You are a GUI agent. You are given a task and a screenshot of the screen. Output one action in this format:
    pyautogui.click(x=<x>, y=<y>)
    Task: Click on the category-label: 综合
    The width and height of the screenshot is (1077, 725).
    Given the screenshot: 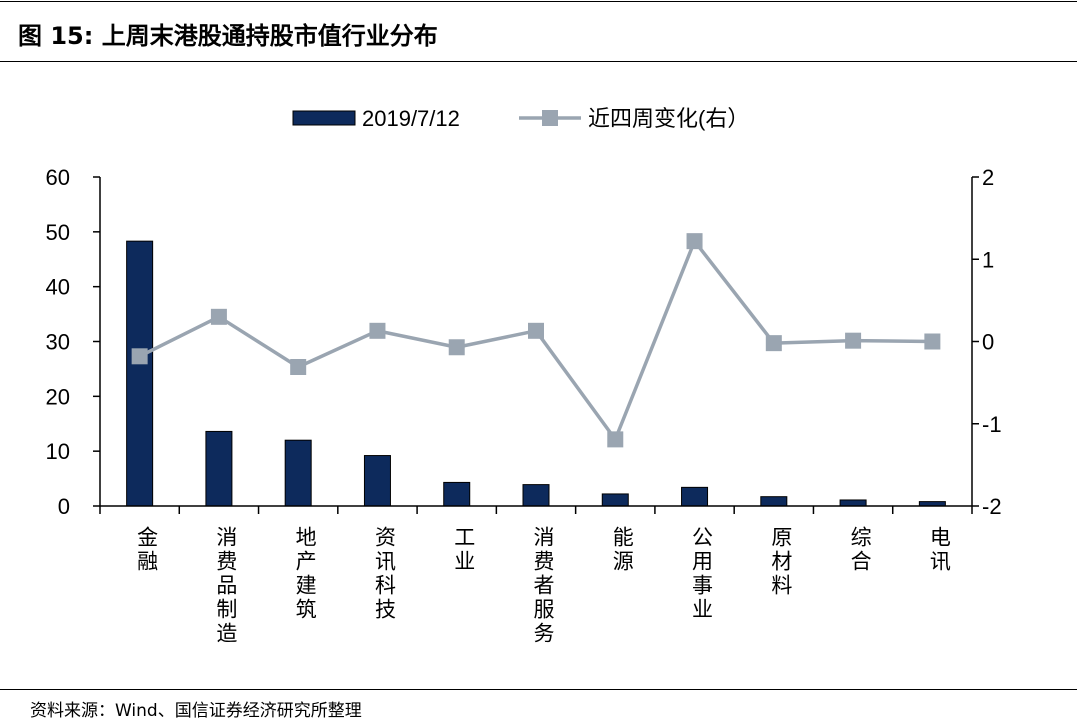 What is the action you would take?
    pyautogui.click(x=860, y=550)
    